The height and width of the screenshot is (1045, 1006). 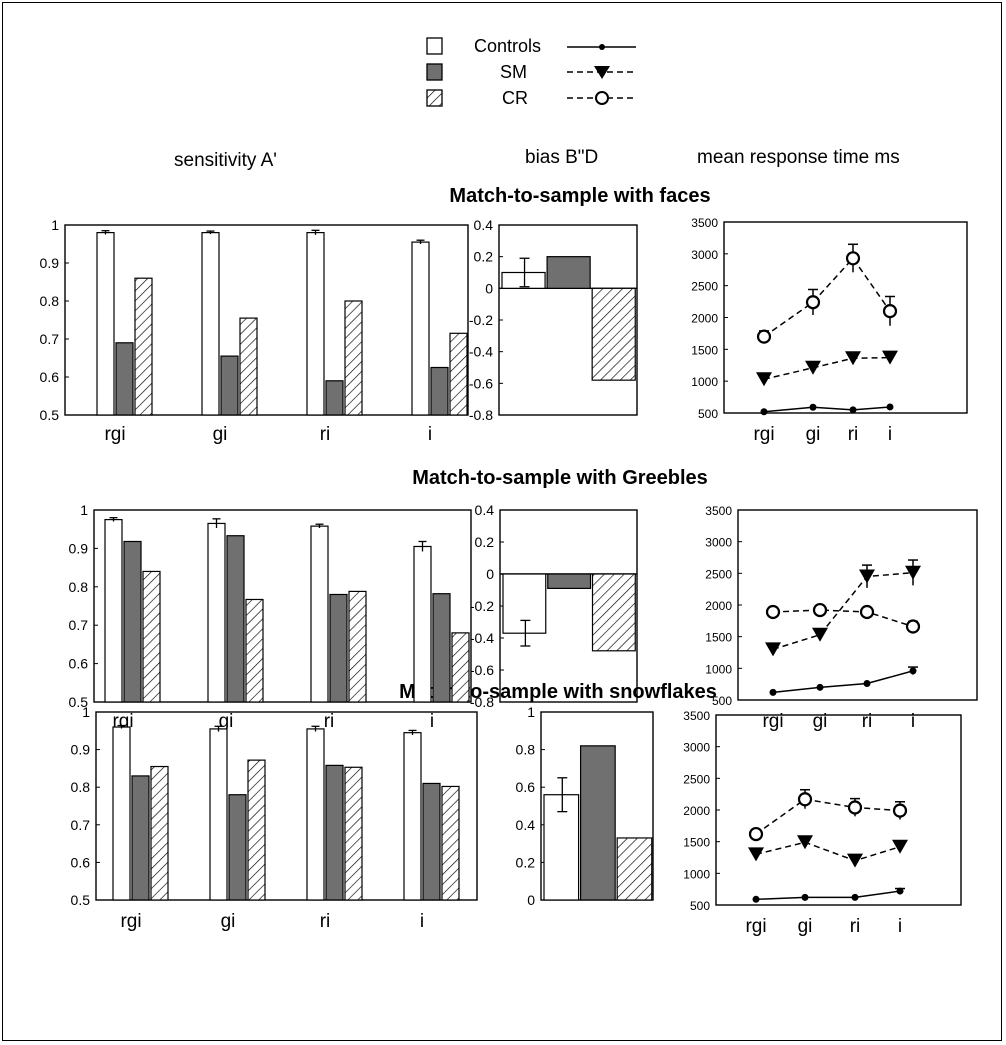 I want to click on snowflakes-sensitivity-bar-cr-gi, so click(x=256, y=830).